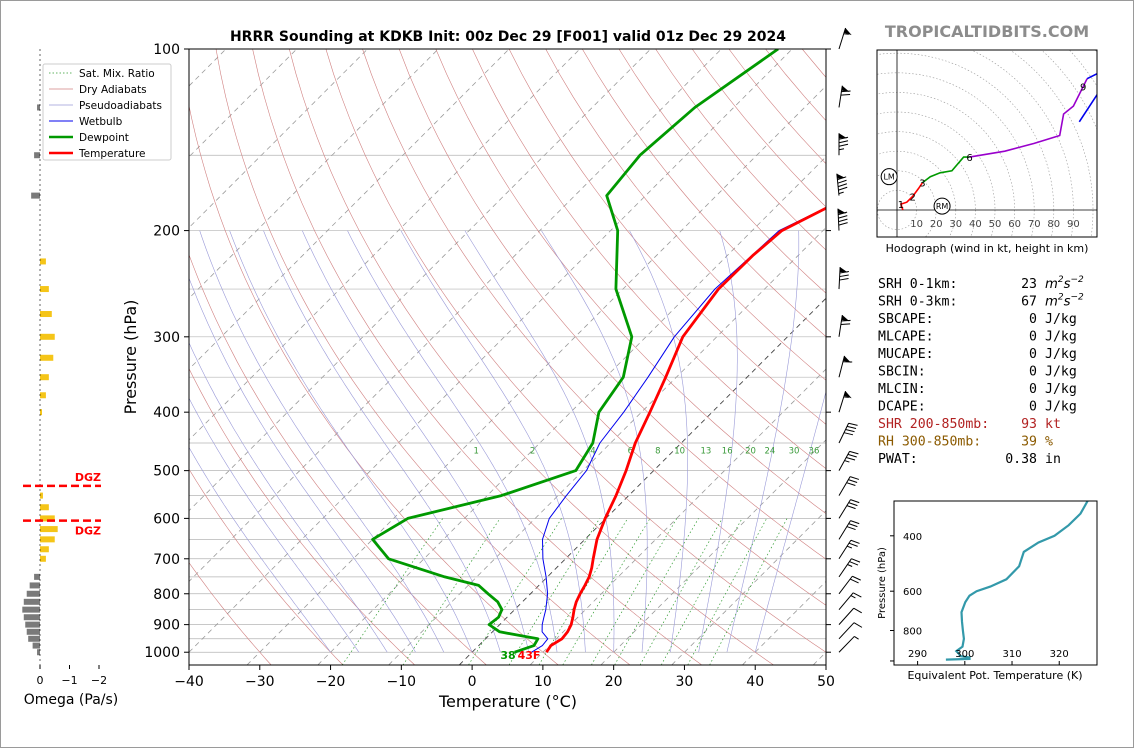  What do you see at coordinates (969, 158) in the screenshot?
I see `hodograph-height-label: 6` at bounding box center [969, 158].